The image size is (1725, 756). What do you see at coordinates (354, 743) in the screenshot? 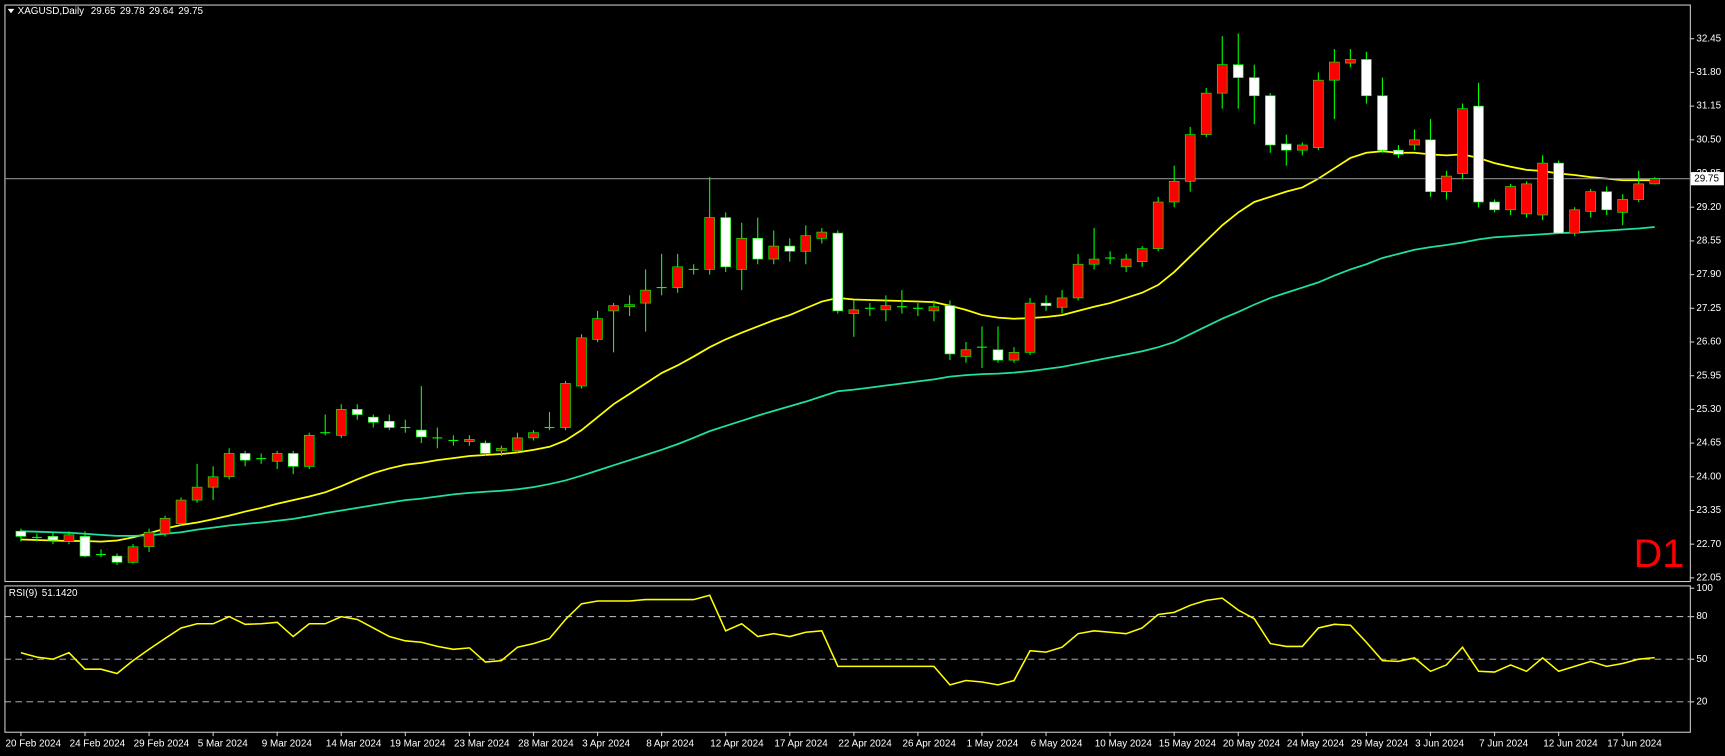
I see `x-tick-label: 14 Mar 2024` at bounding box center [354, 743].